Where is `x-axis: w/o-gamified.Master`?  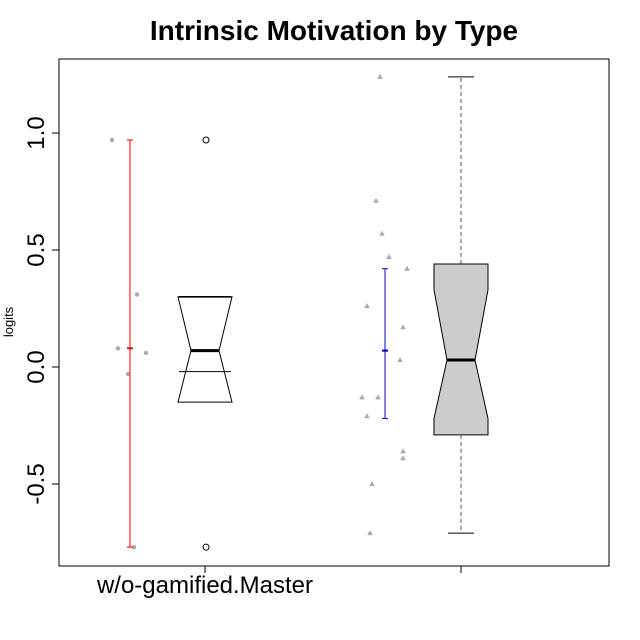
x-axis: w/o-gamified.Master is located at coordinates (279, 582).